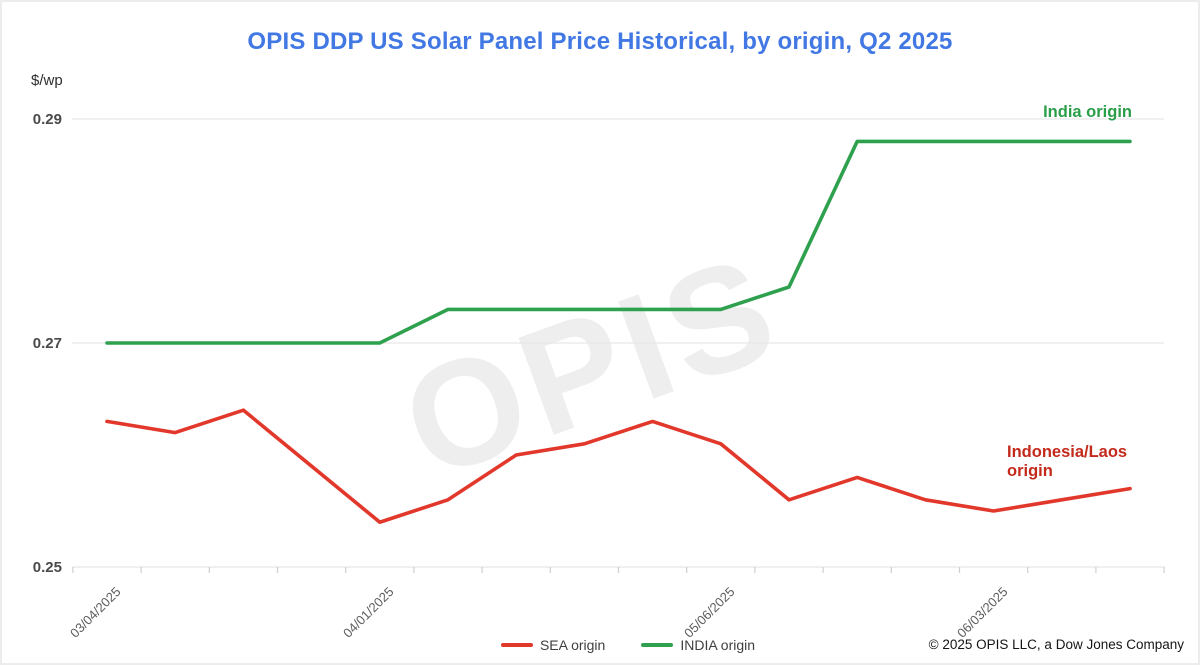 Image resolution: width=1200 pixels, height=665 pixels. I want to click on legend: SEA origin INDIA origin, so click(614, 645).